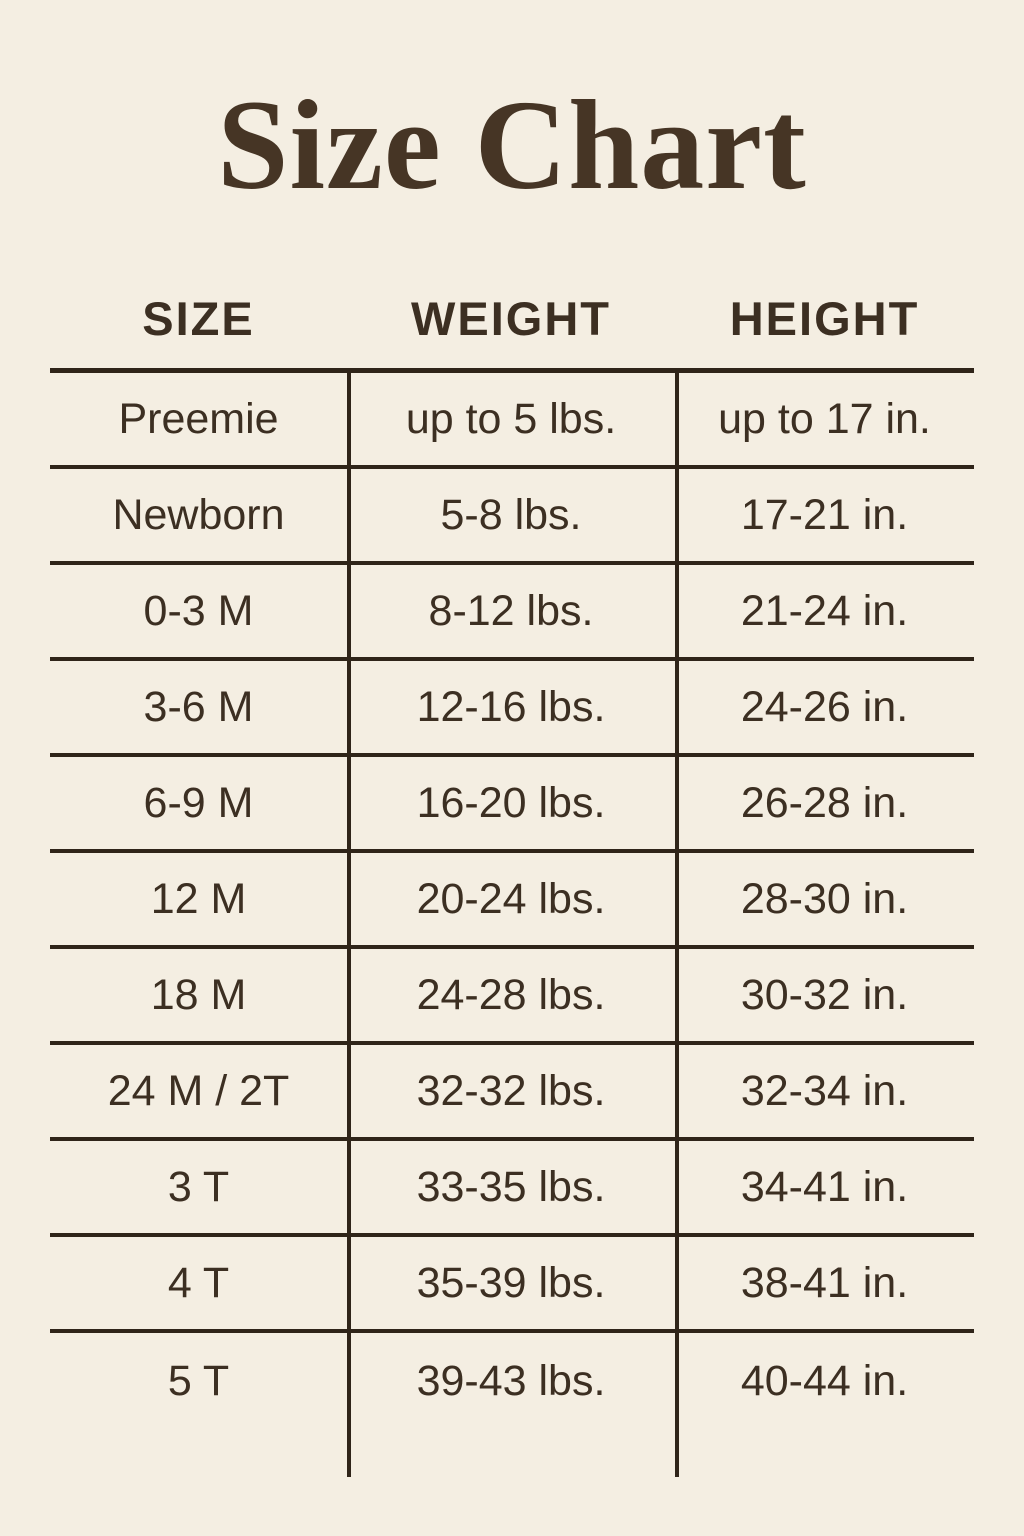 This screenshot has height=1536, width=1024. Describe the element at coordinates (511, 1090) in the screenshot. I see `cell-weight: 32-32 lbs.` at that location.